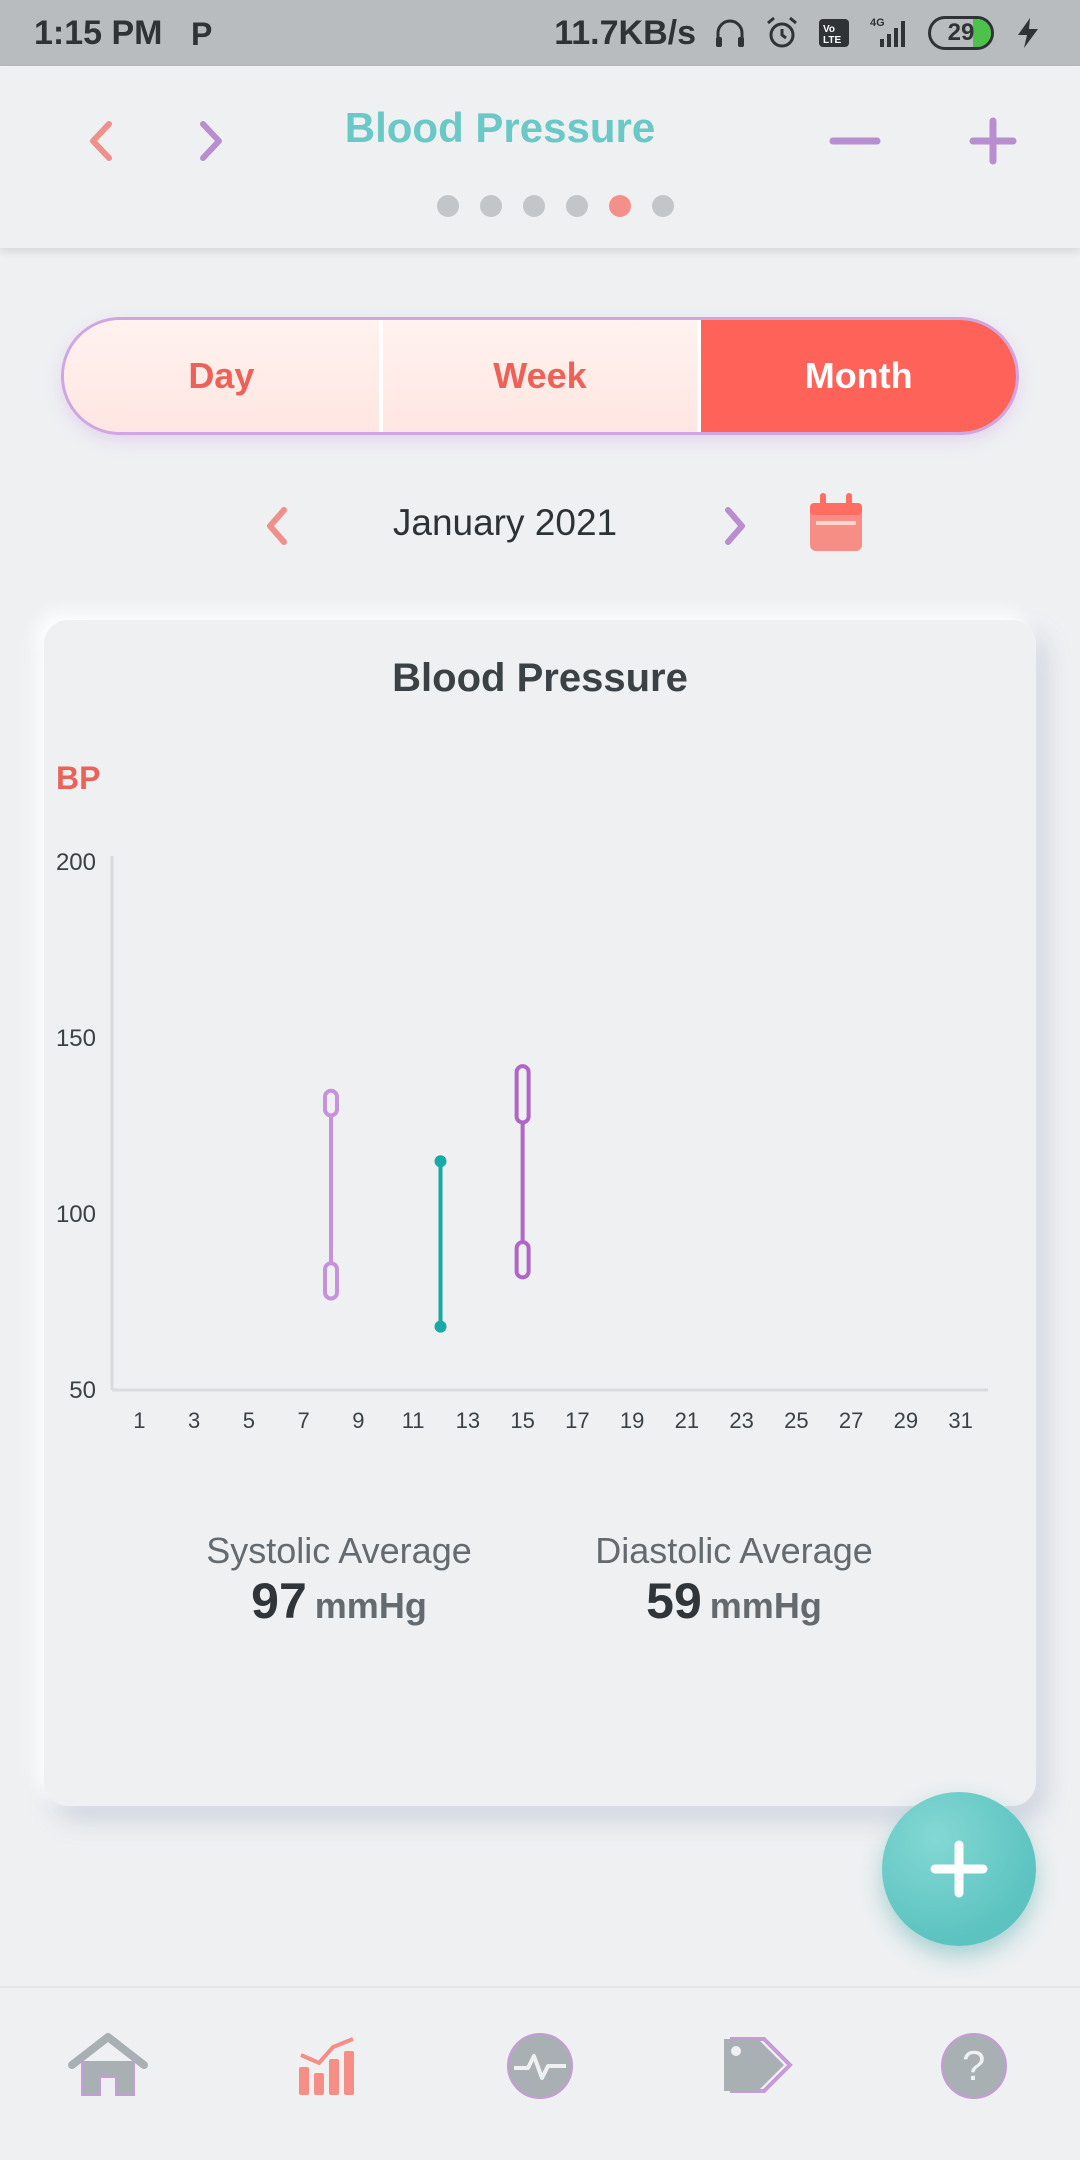 This screenshot has width=1080, height=2160. I want to click on nav-vitals, so click(540, 2066).